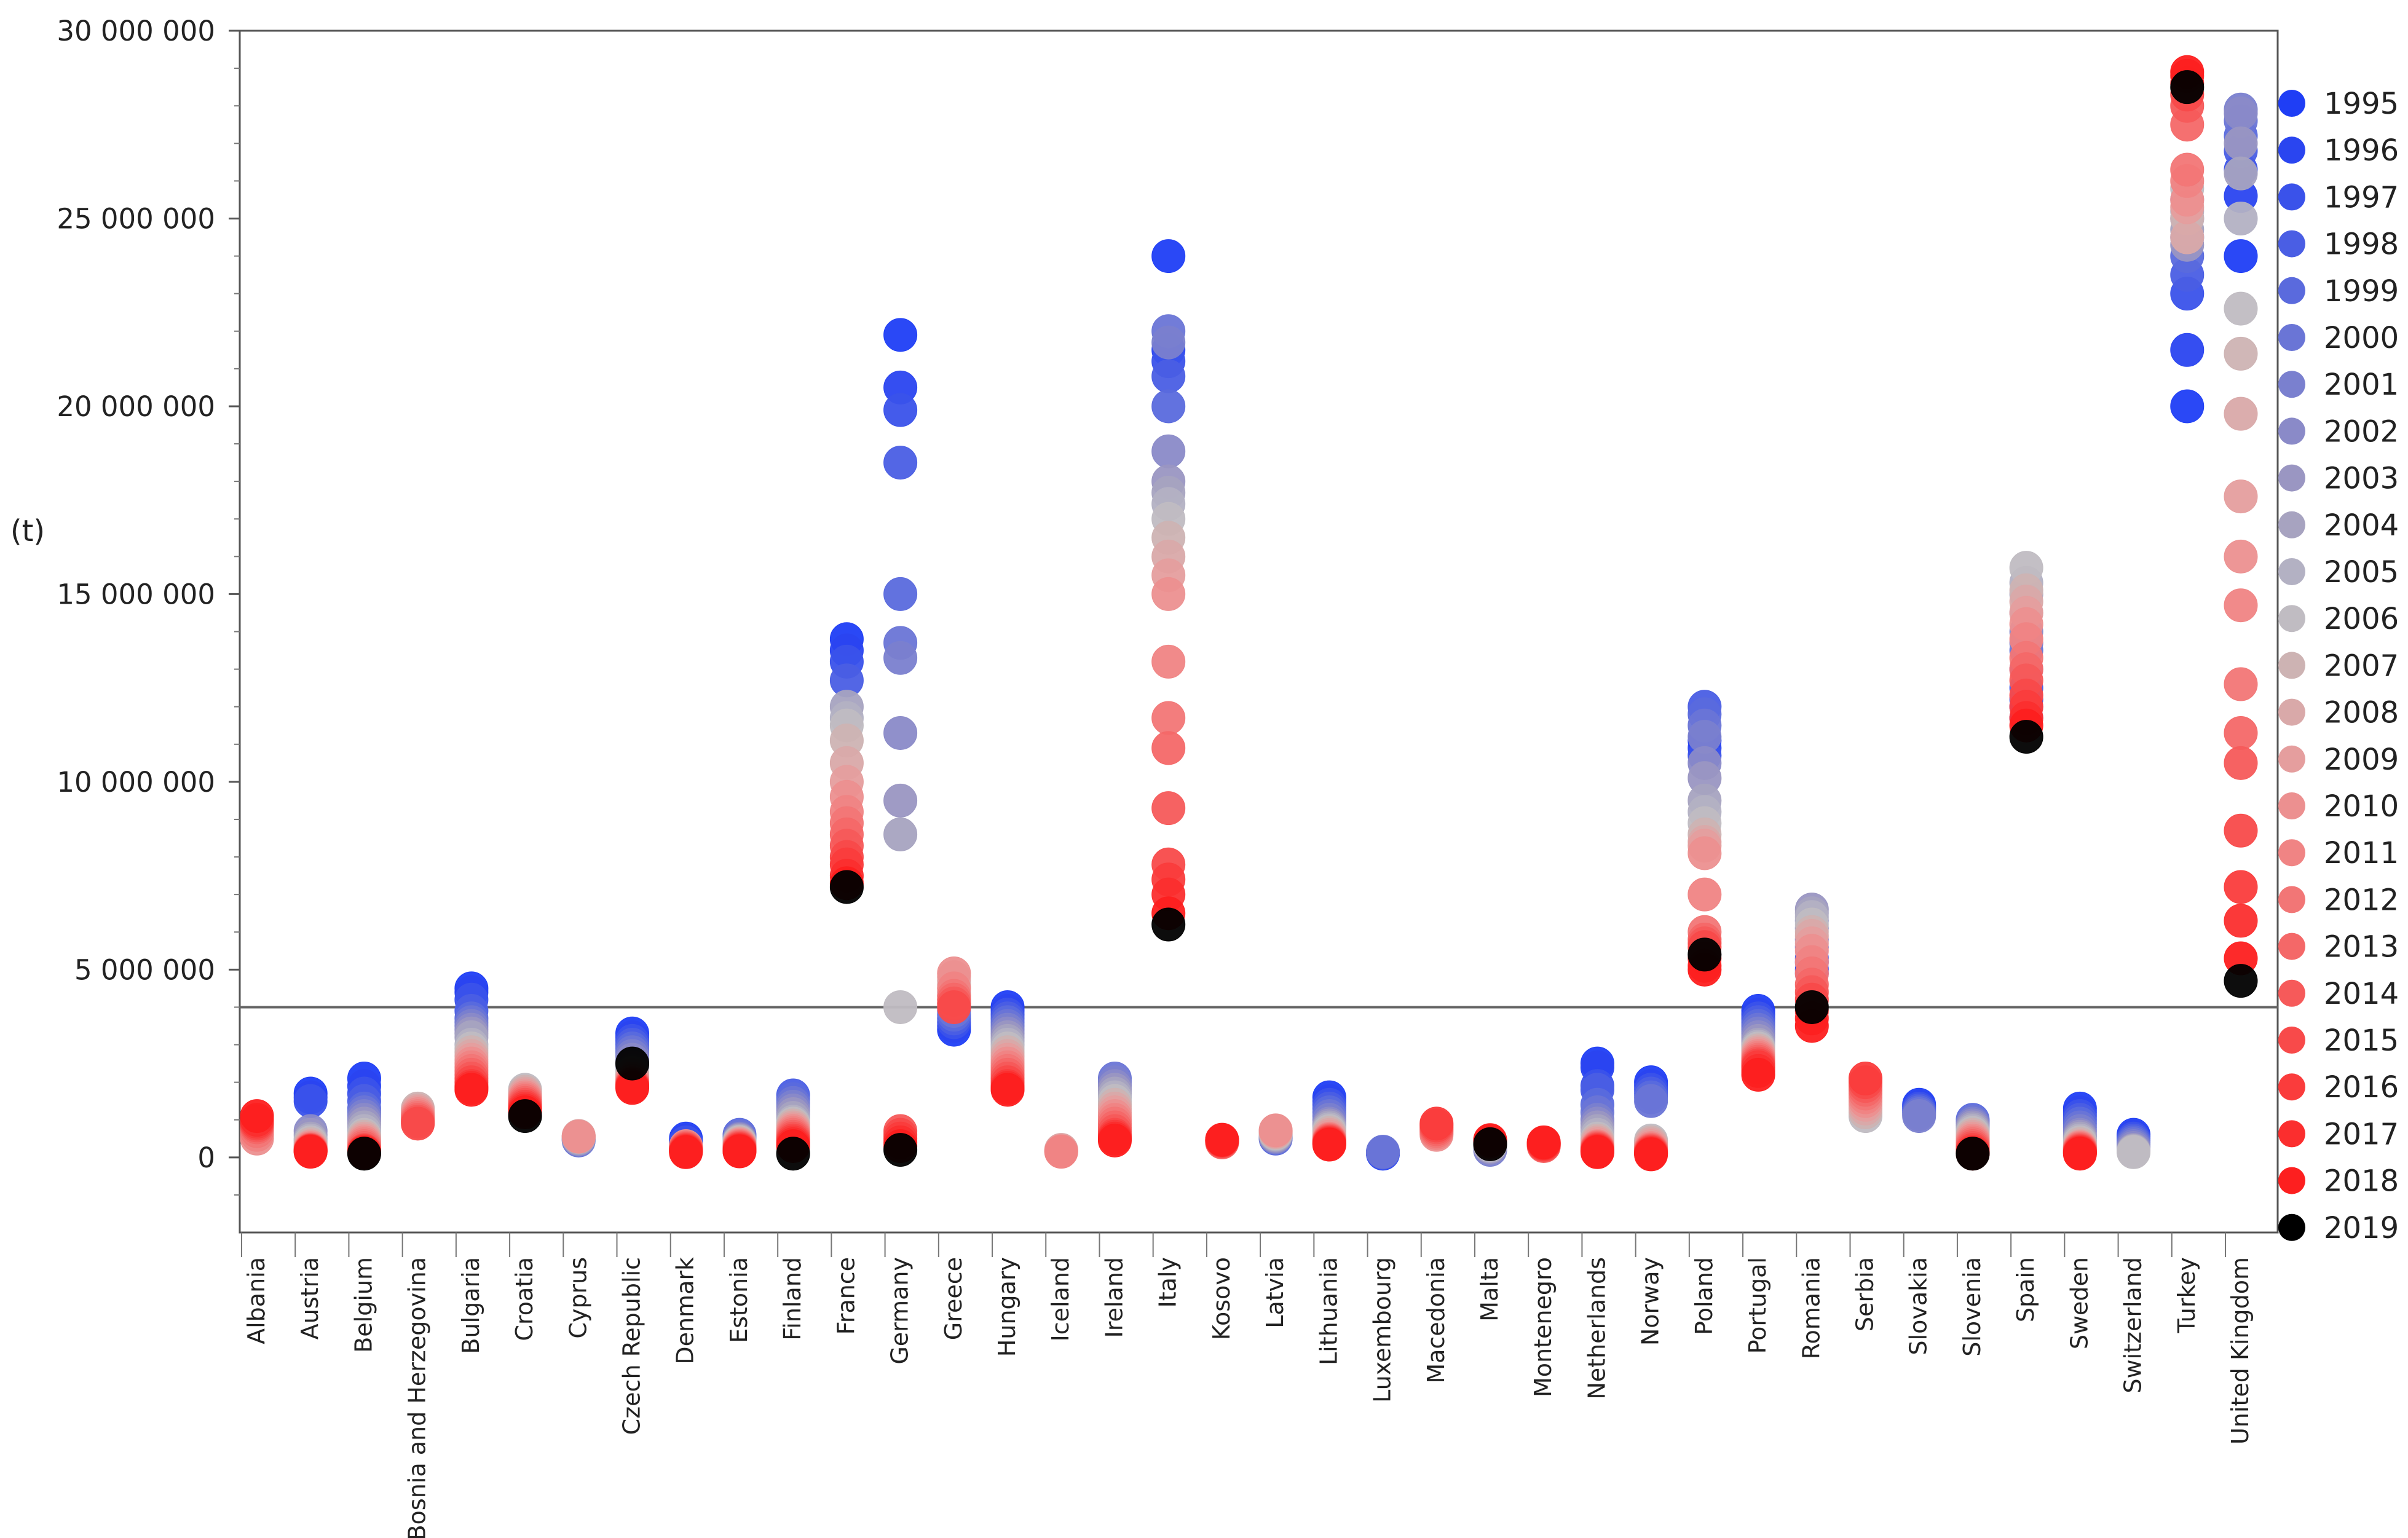  What do you see at coordinates (1972, 1307) in the screenshot?
I see `x-tick-label: Slovenia` at bounding box center [1972, 1307].